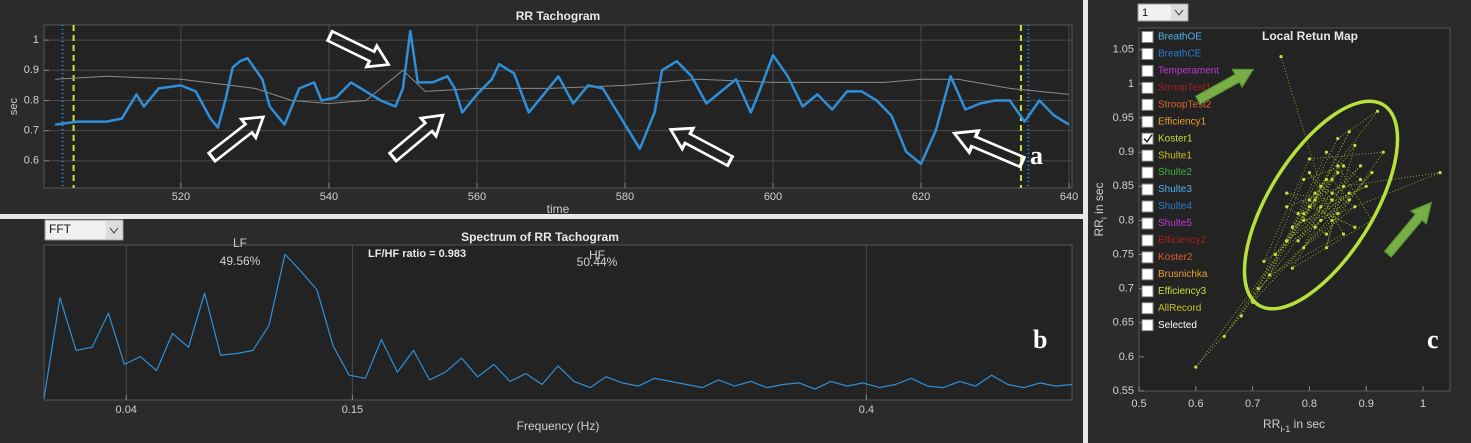 The image size is (1471, 443). What do you see at coordinates (1310, 36) in the screenshot?
I see `chart-title: Local Retun Map` at bounding box center [1310, 36].